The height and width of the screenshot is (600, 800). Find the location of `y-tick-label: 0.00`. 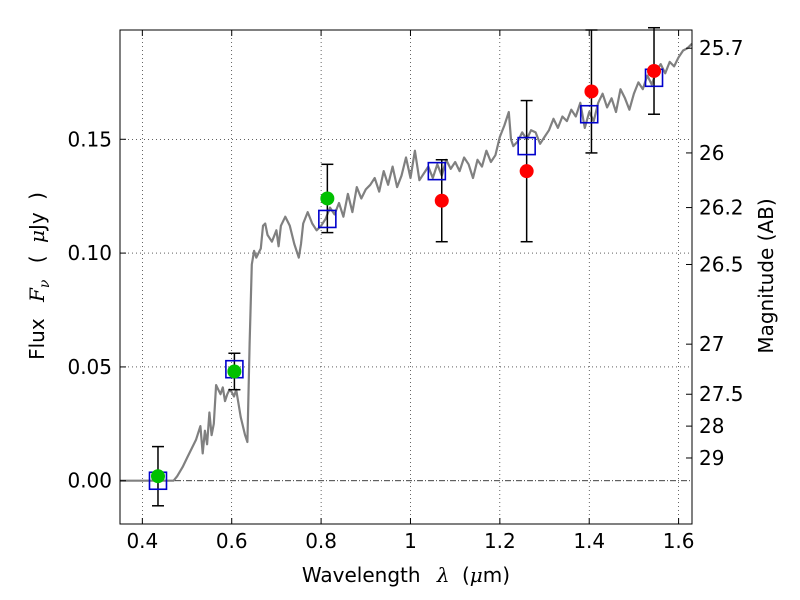

y-tick-label: 0.00 is located at coordinates (89, 481).